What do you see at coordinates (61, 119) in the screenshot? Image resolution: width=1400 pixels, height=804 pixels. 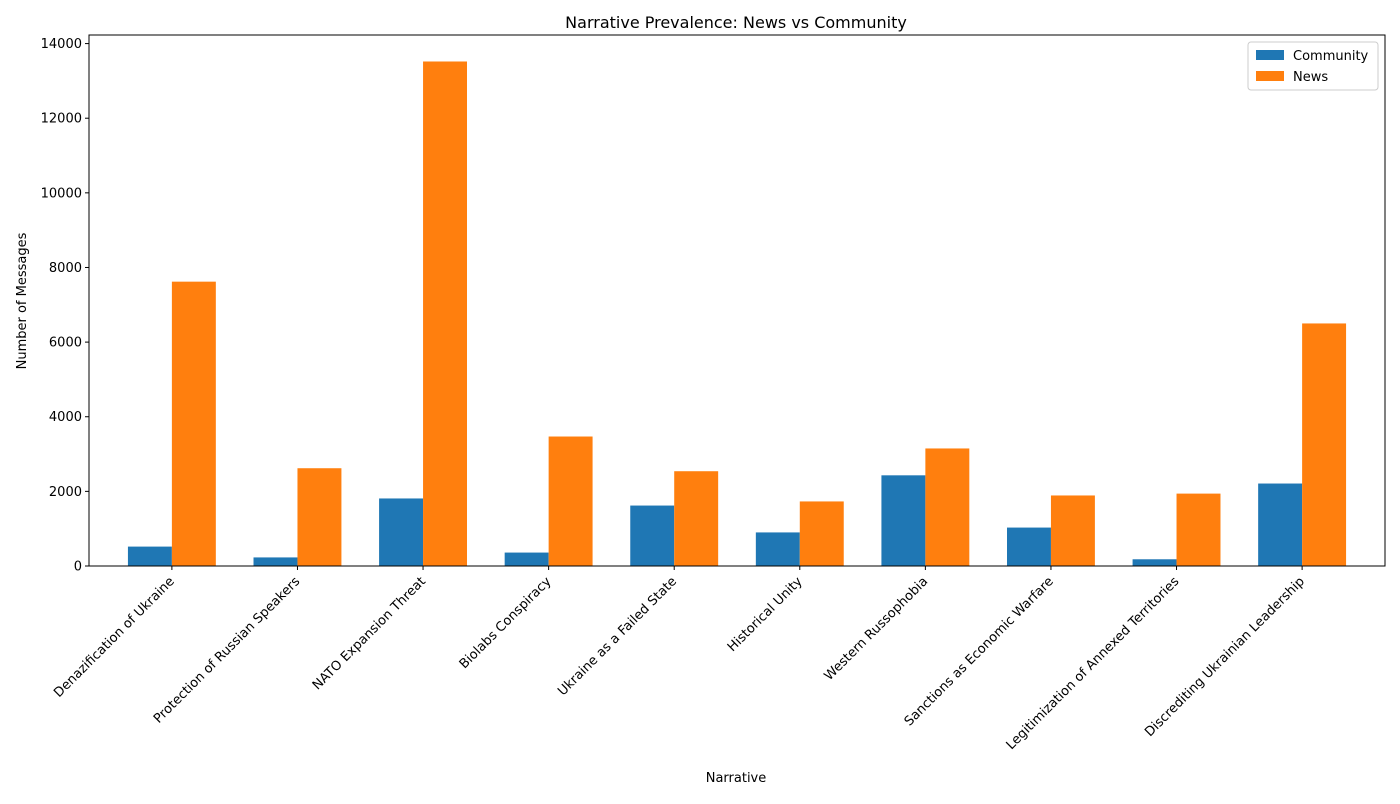 I see `y-tick-label: 12000` at bounding box center [61, 119].